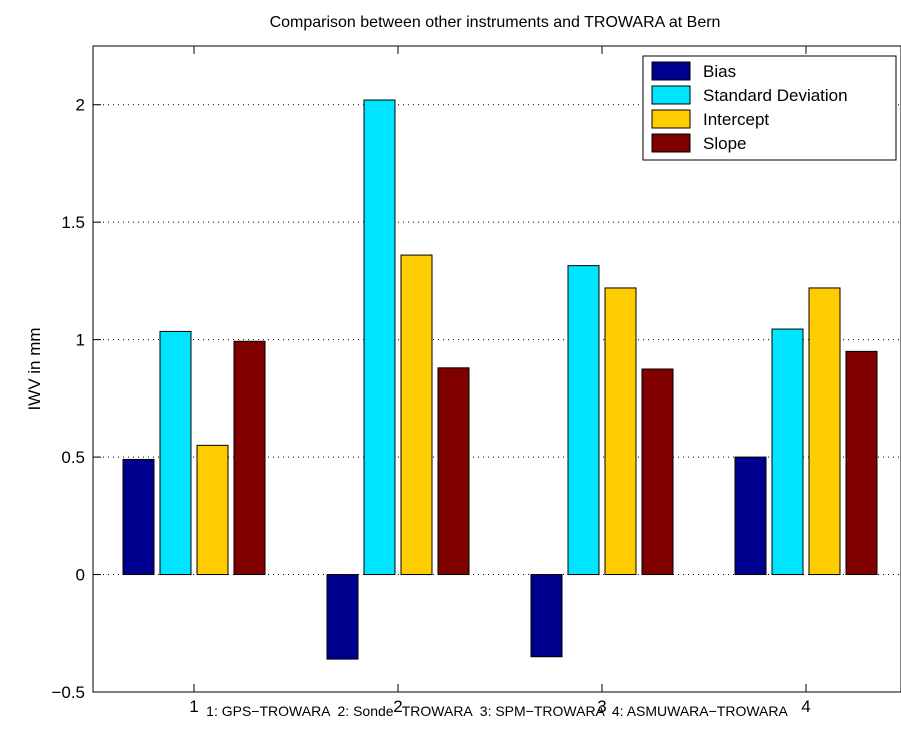  Describe the element at coordinates (736, 119) in the screenshot. I see `legend-label: Intercept` at that location.